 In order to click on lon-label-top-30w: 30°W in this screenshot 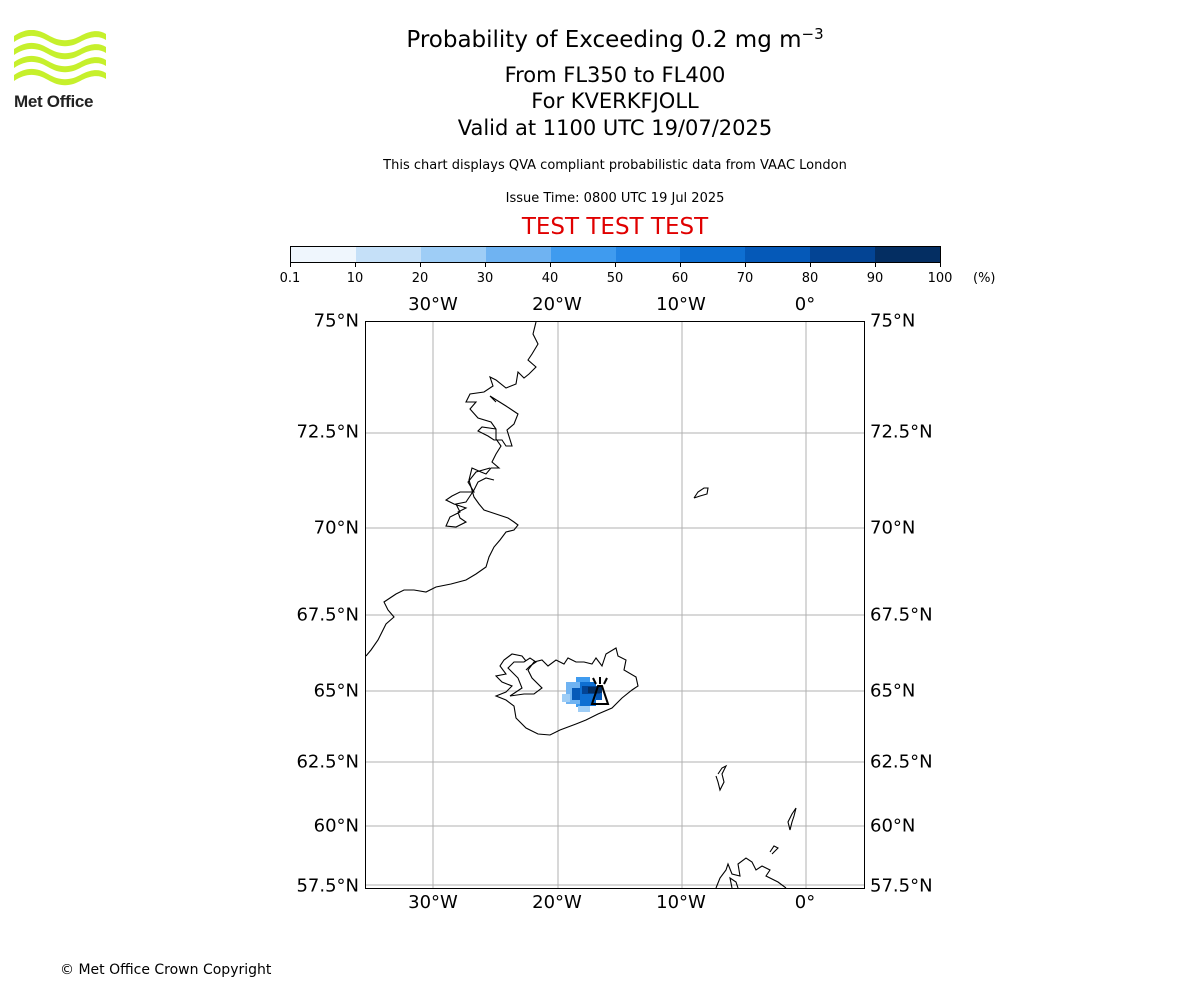, I will do `click(433, 304)`.